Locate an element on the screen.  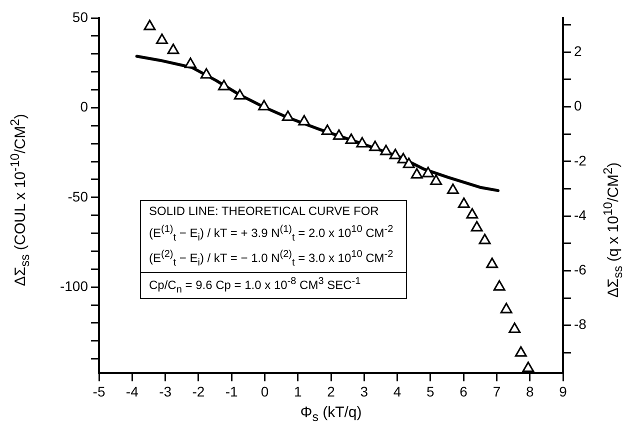
x-tick-label: 0 is located at coordinates (264, 391).